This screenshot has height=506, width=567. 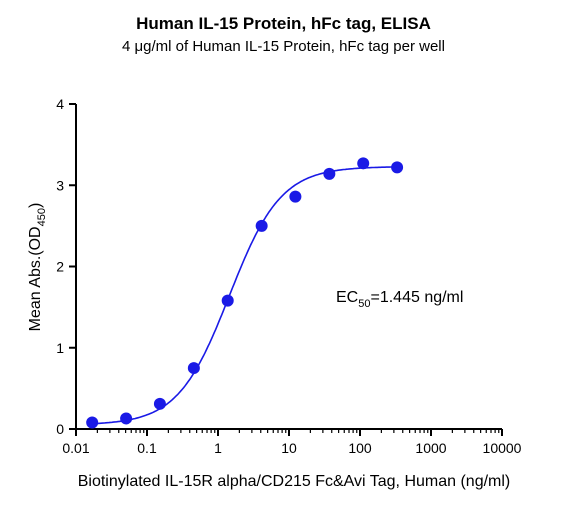 I want to click on y-tick-label: 2, so click(x=60, y=267).